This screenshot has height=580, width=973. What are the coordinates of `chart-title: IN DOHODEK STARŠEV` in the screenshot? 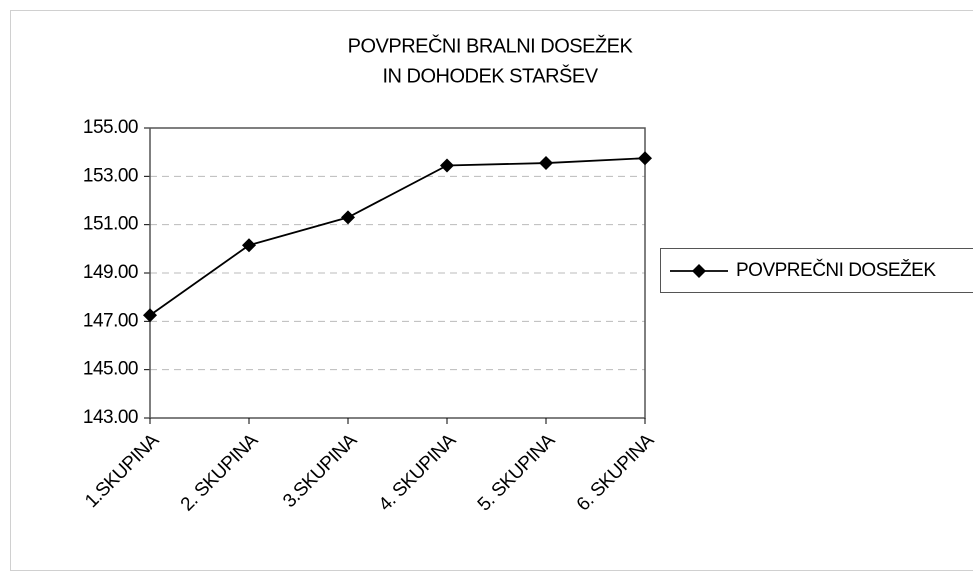 It's located at (490, 75).